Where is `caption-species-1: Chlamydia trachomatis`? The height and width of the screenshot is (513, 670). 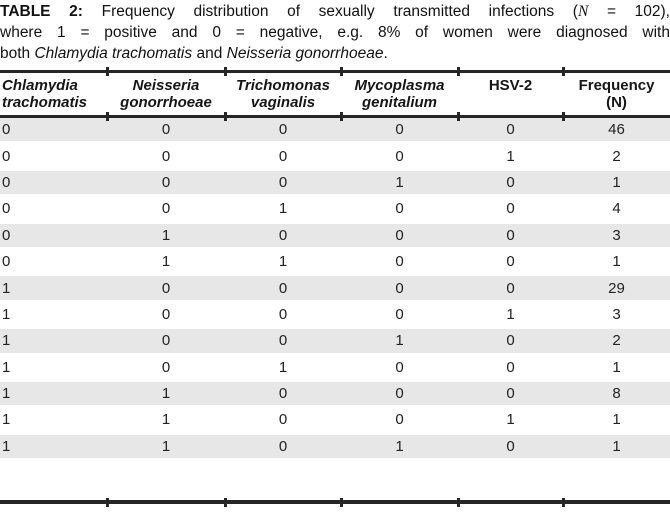 caption-species-1: Chlamydia trachomatis is located at coordinates (113, 53).